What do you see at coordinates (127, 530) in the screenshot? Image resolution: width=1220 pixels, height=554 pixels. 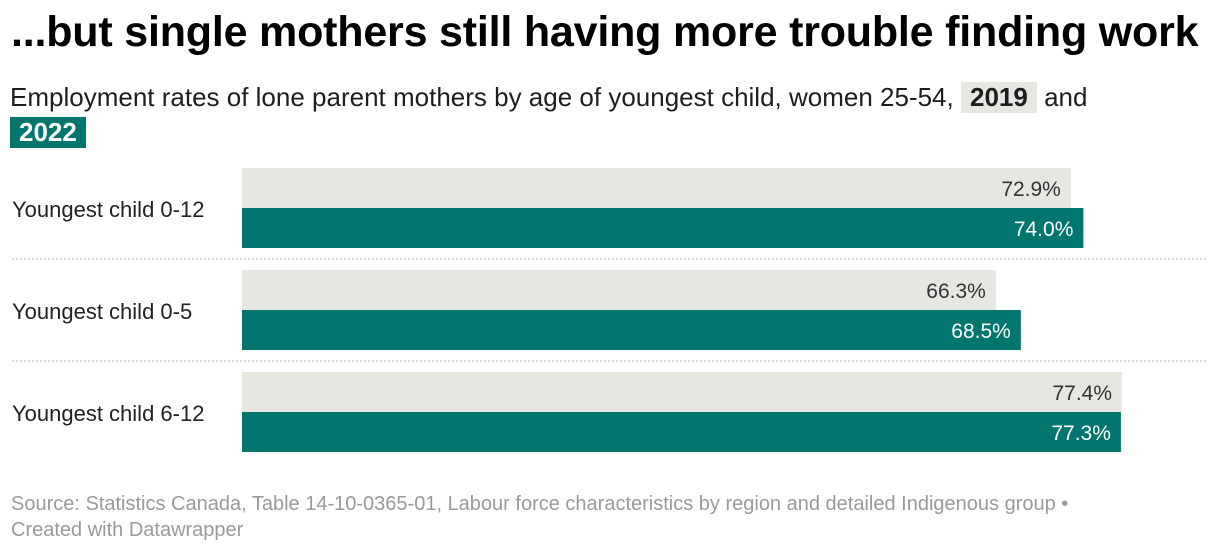 I see `credit-note: Created with Datawrapper` at bounding box center [127, 530].